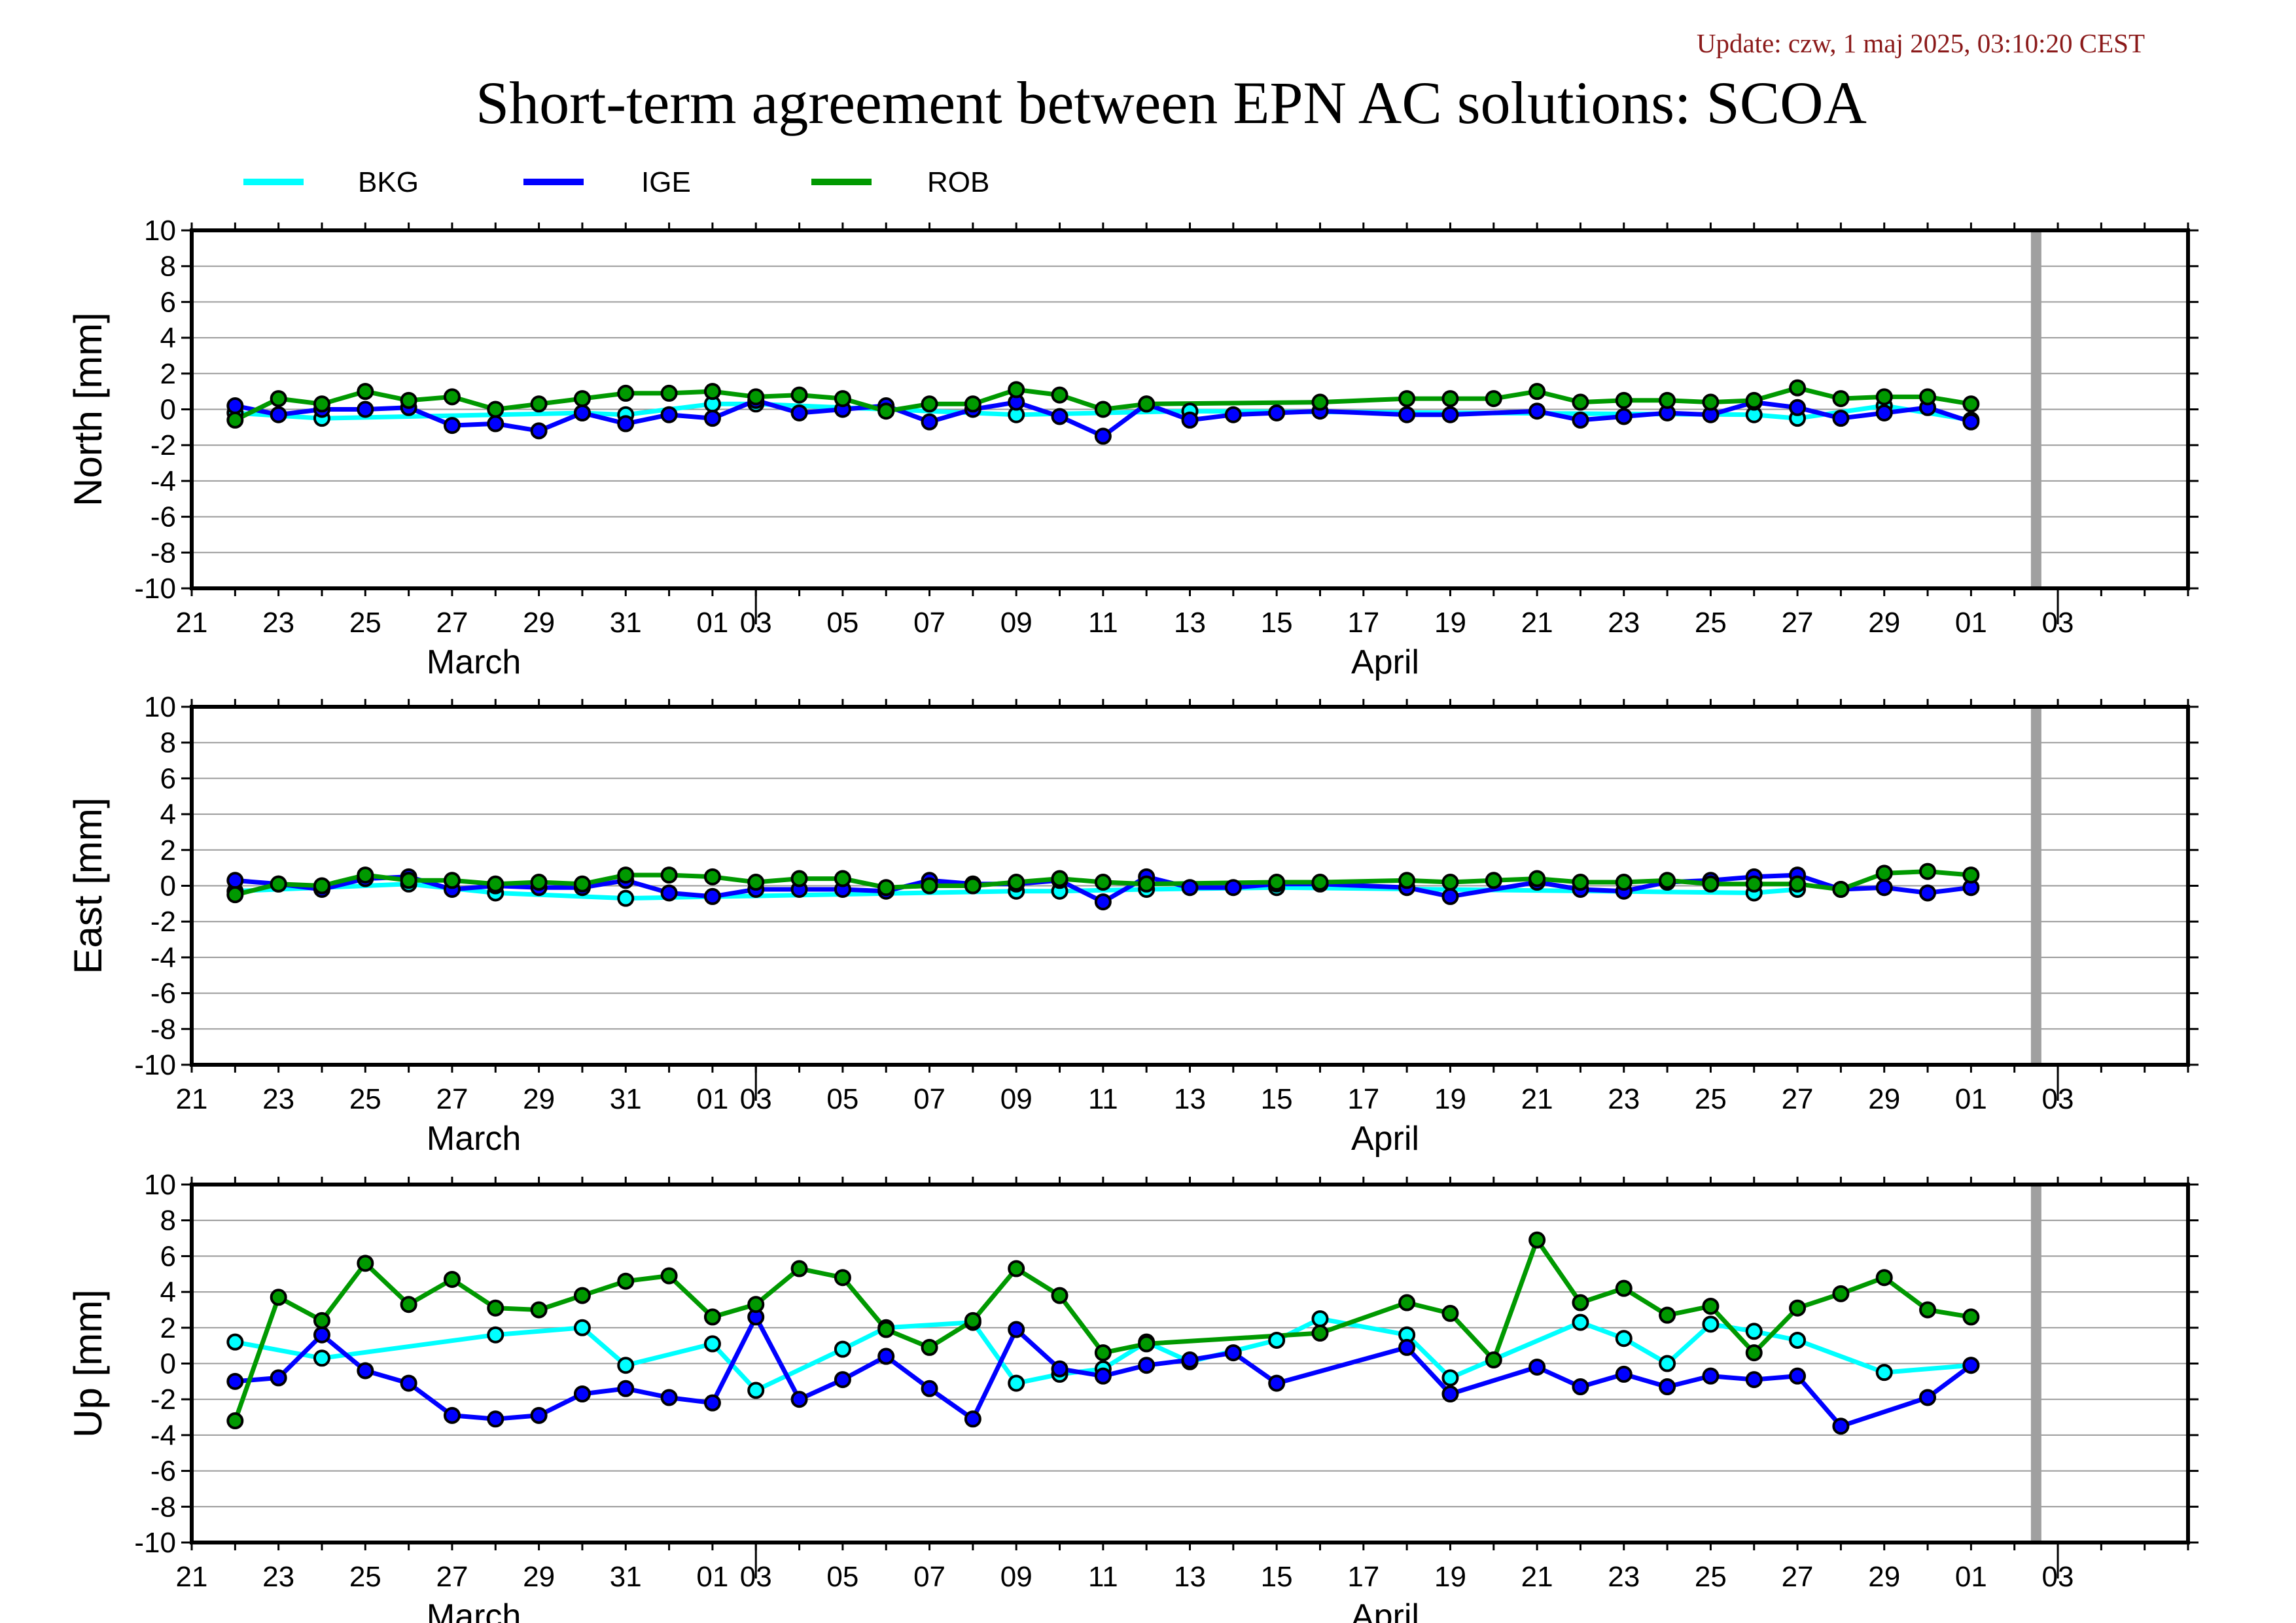 This screenshot has width=2296, height=1623. What do you see at coordinates (168, 850) in the screenshot?
I see `y-tick-label: 2` at bounding box center [168, 850].